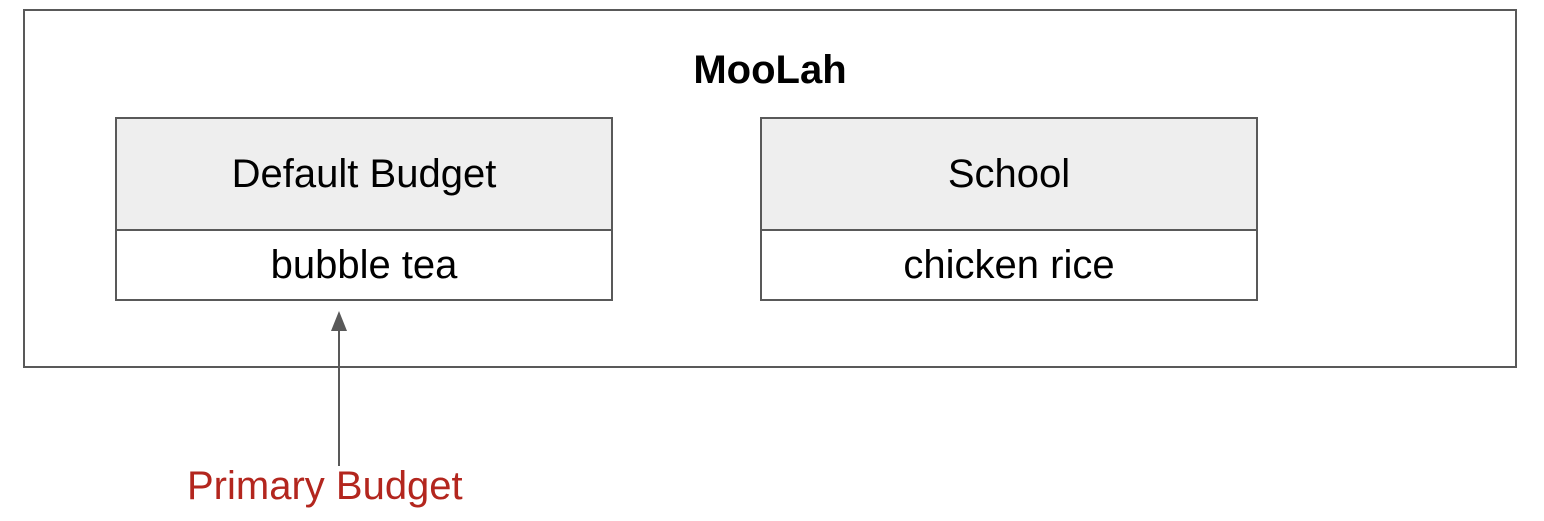 This screenshot has width=1544, height=521. What do you see at coordinates (770, 70) in the screenshot?
I see `app-title: MooLah` at bounding box center [770, 70].